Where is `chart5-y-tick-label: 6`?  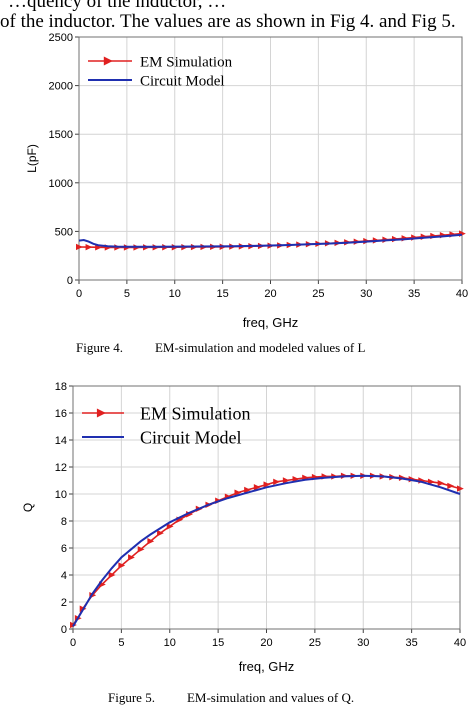
chart5-y-tick-label: 6 is located at coordinates (64, 549).